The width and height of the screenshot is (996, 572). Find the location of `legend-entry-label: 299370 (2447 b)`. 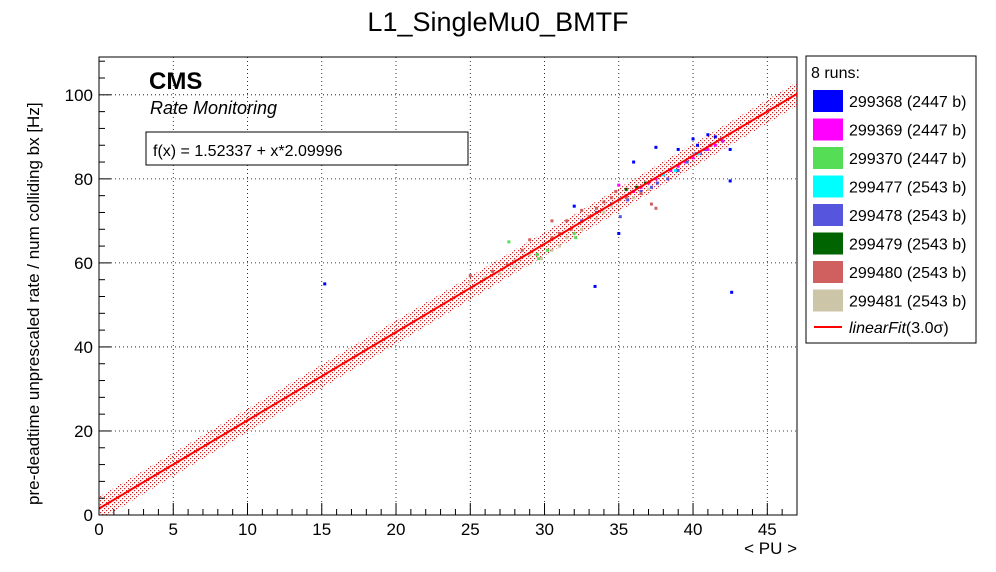

legend-entry-label: 299370 (2447 b) is located at coordinates (907, 159).